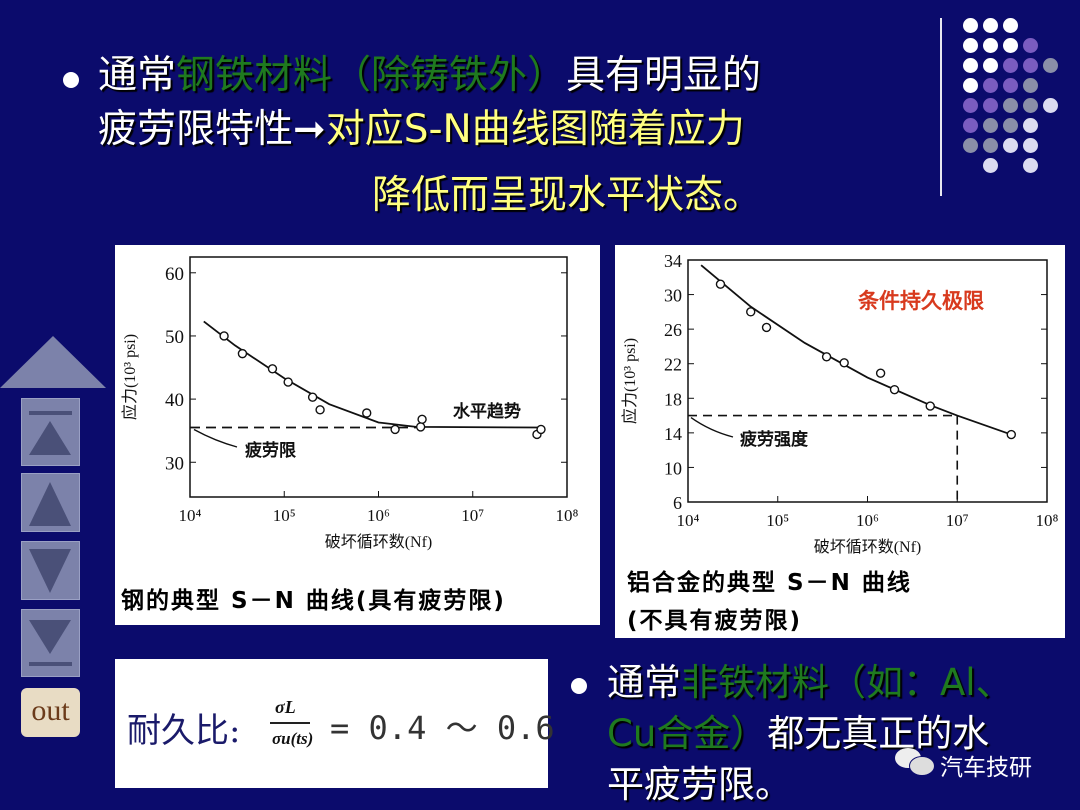 Image resolution: width=1080 pixels, height=810 pixels. What do you see at coordinates (487, 411) in the screenshot?
I see `annotation-horizontal-trend: 水平趋势` at bounding box center [487, 411].